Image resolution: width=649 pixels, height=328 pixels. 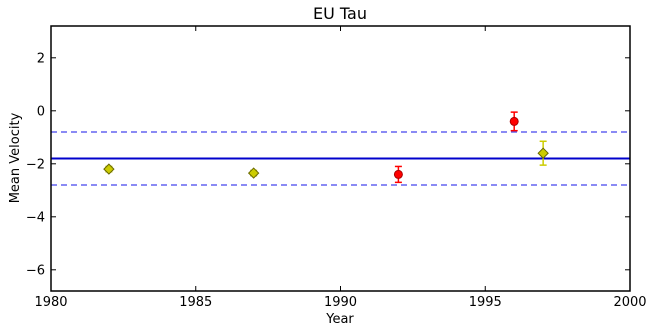 I want to click on y-tick-label: 2, so click(x=41, y=58).